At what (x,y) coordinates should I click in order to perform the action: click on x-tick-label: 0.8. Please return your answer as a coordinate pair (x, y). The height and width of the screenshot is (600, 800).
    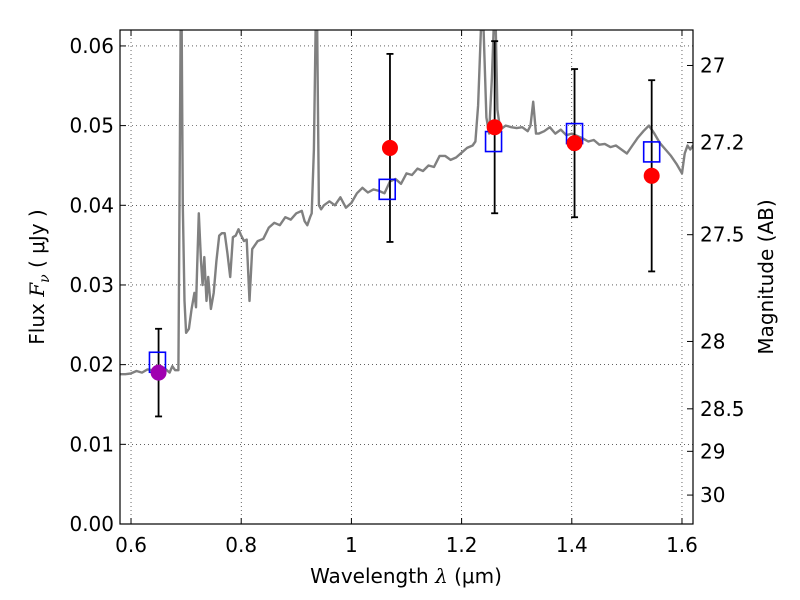
    Looking at the image, I should click on (241, 545).